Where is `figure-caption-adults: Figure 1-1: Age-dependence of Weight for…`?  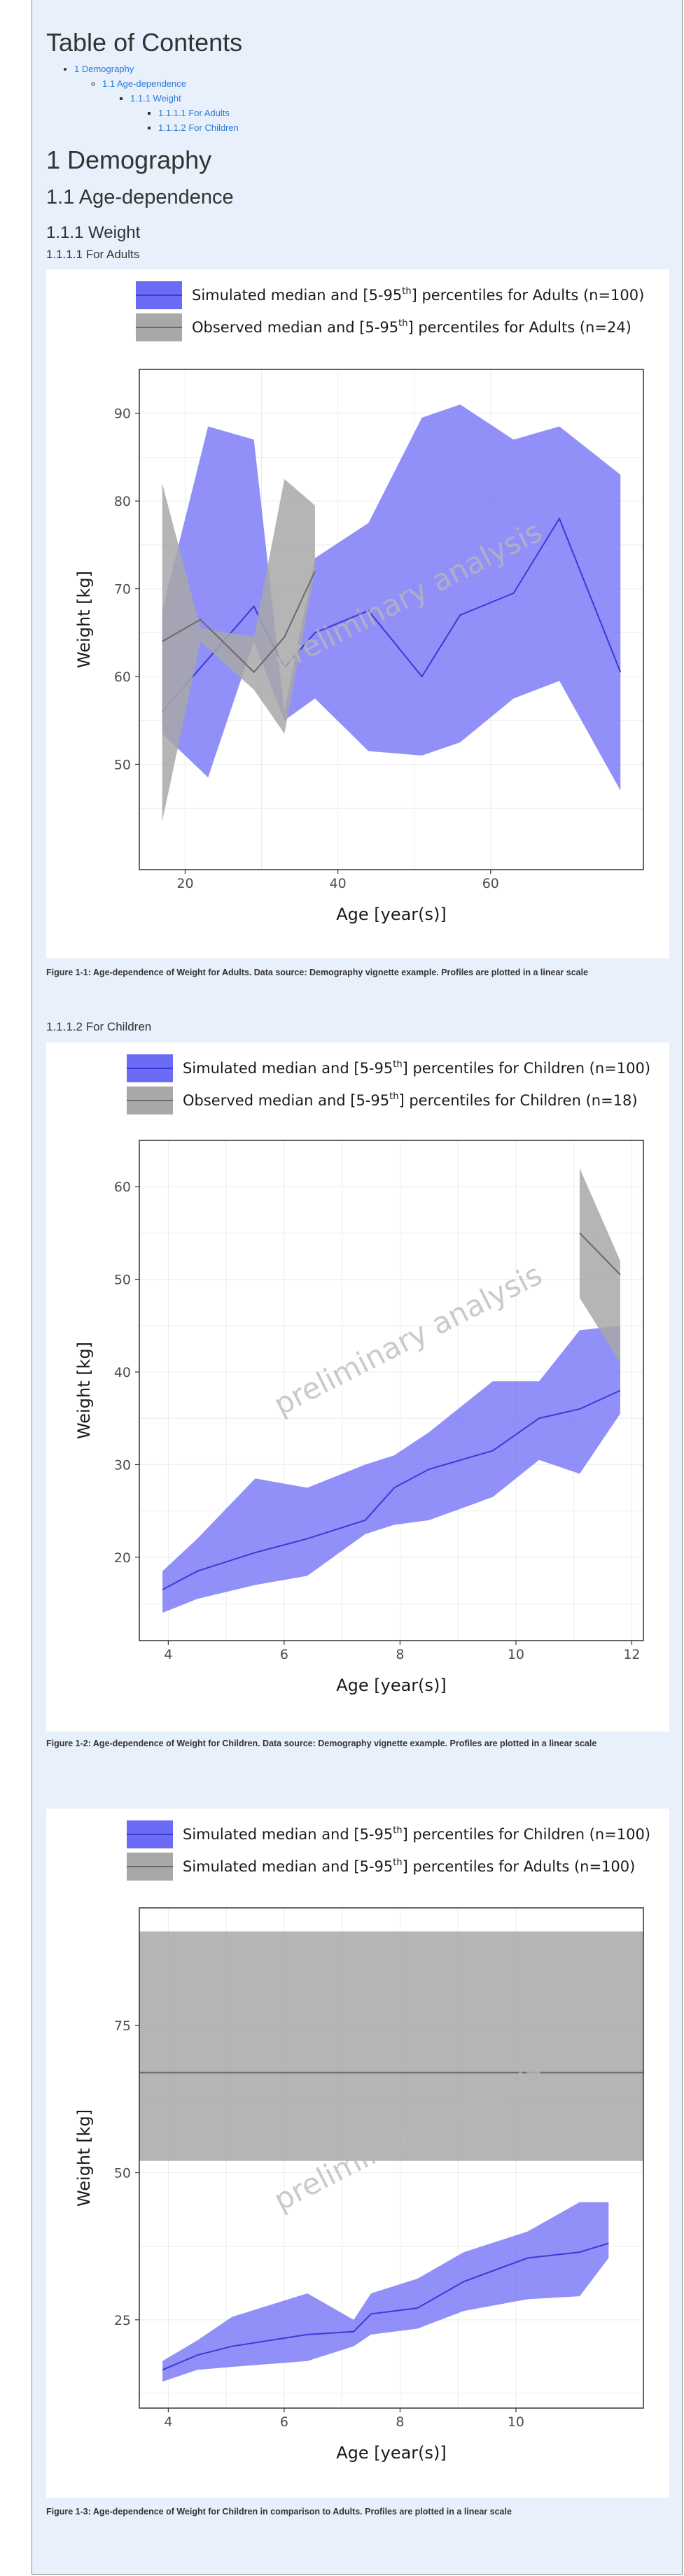 figure-caption-adults: Figure 1-1: Age-dependence of Weight for… is located at coordinates (317, 972).